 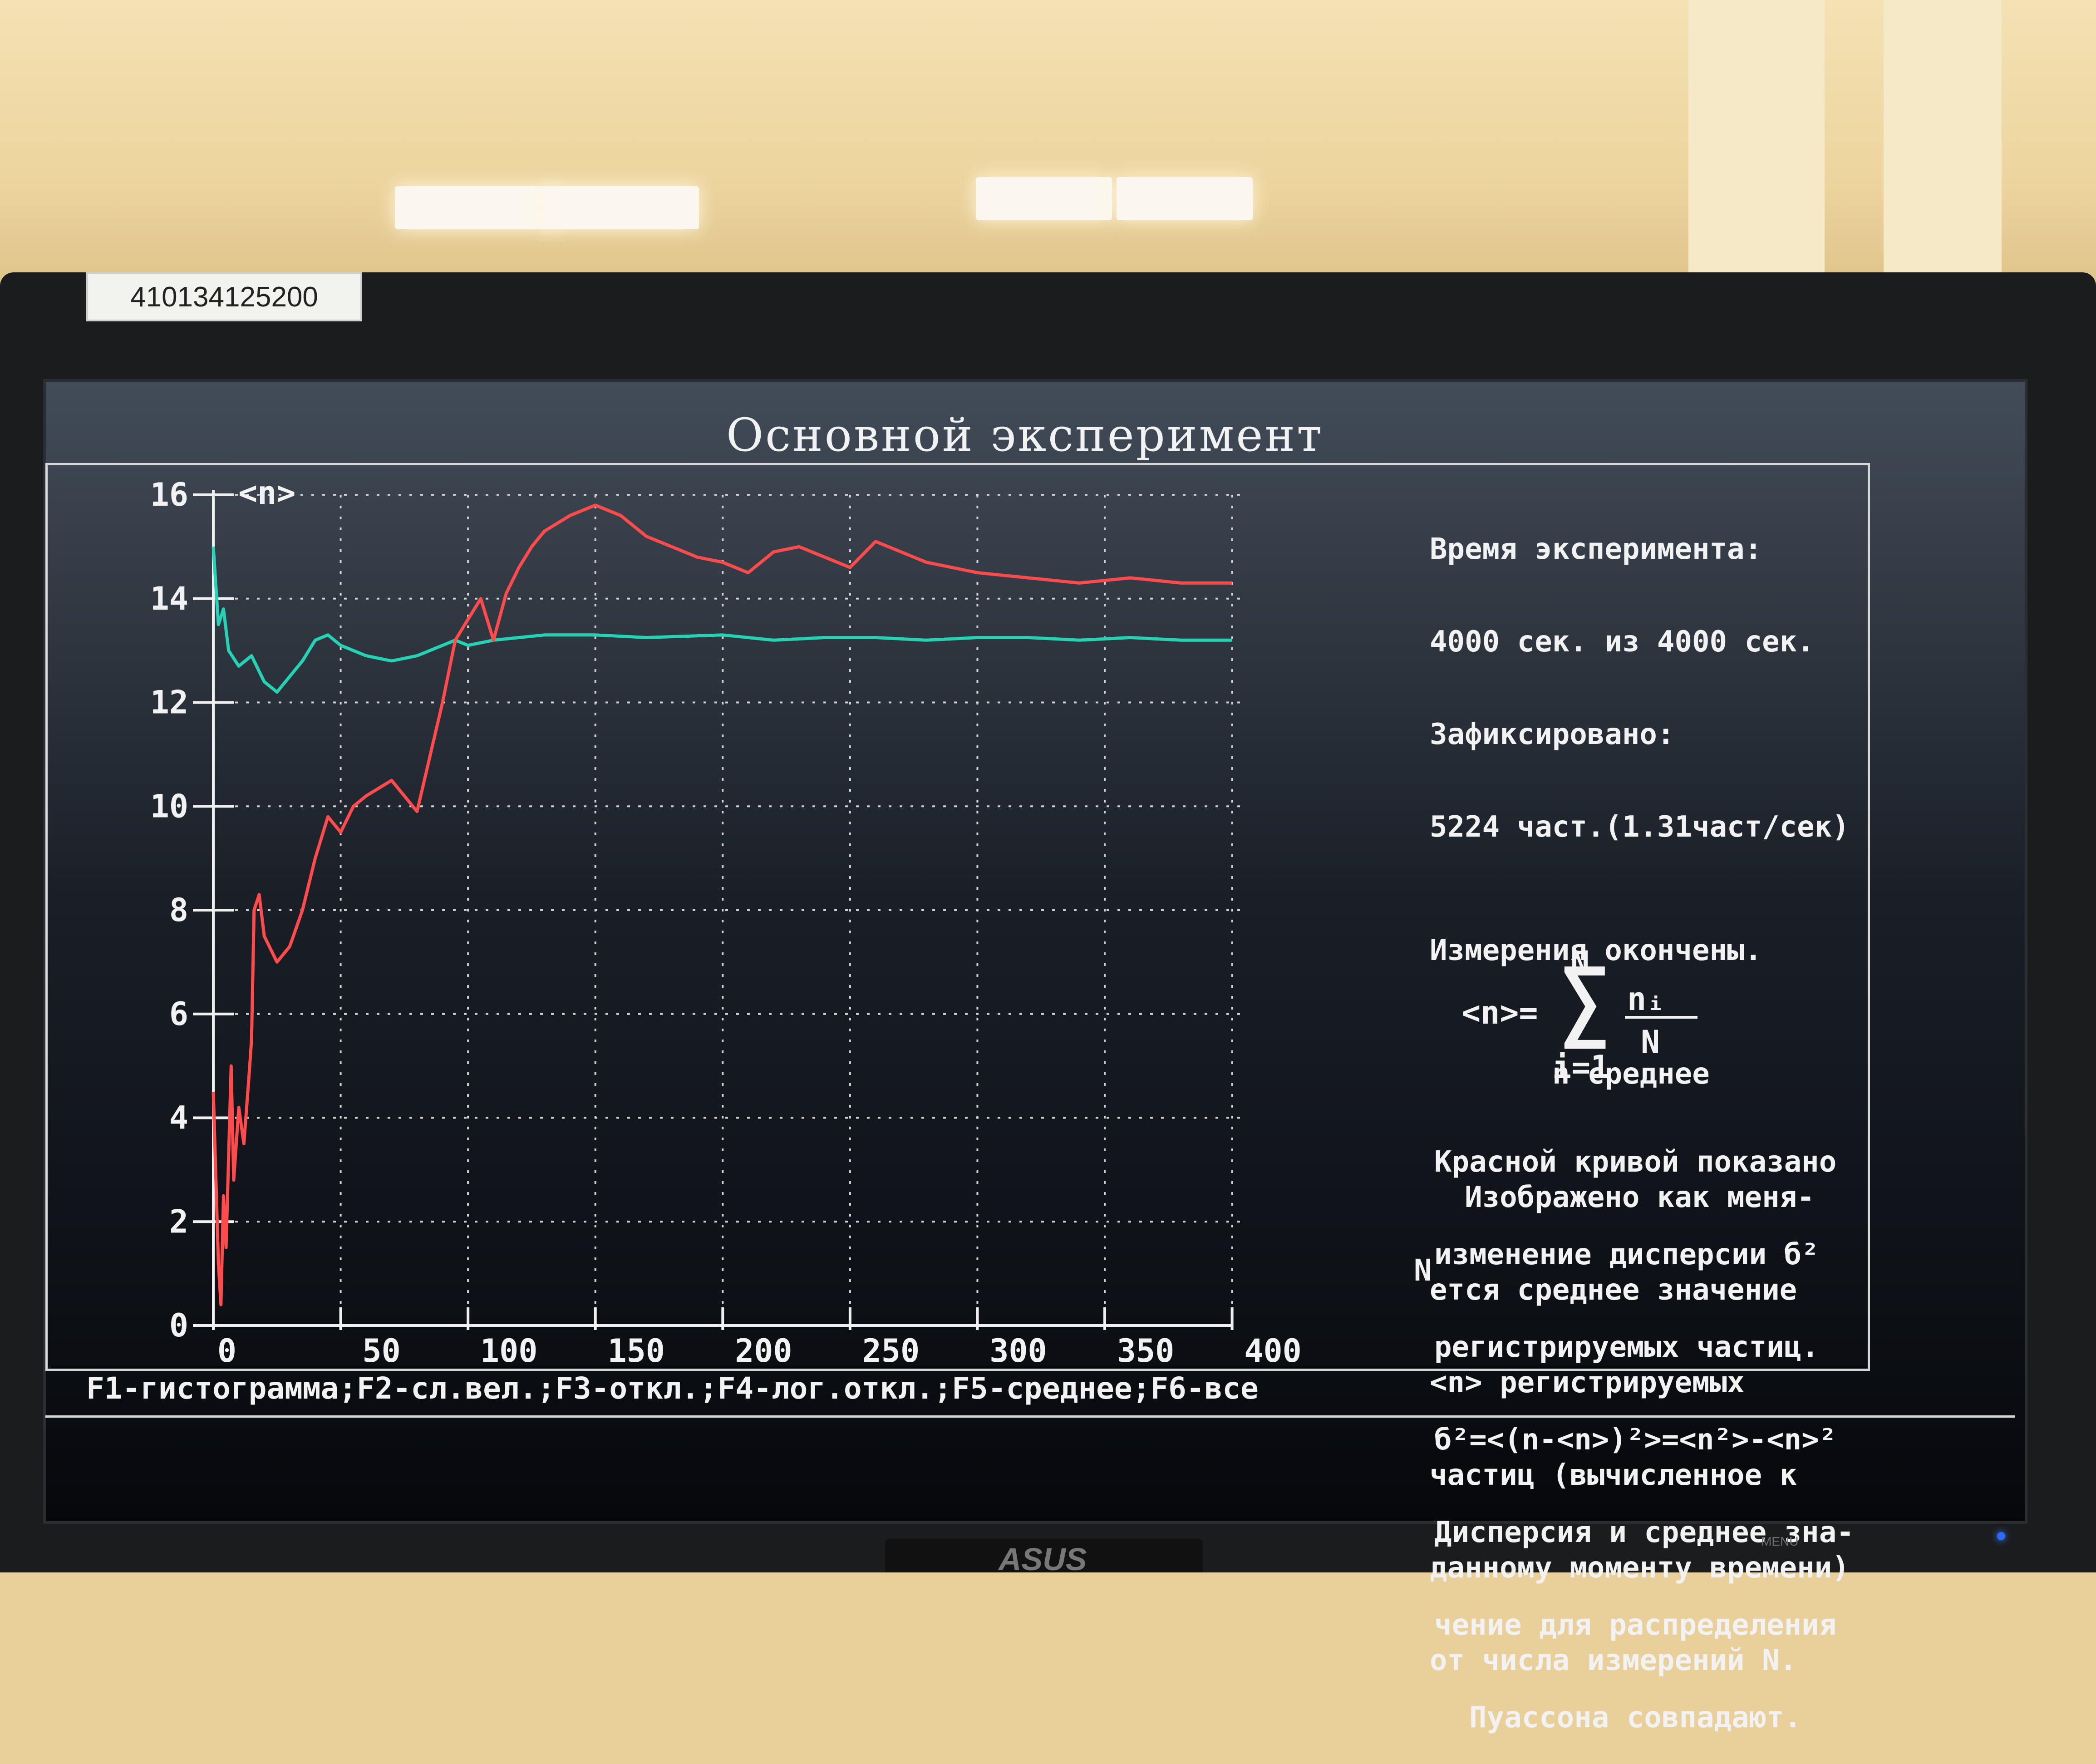 I want to click on fixed-label: Зафиксировано:, so click(x=1552, y=734).